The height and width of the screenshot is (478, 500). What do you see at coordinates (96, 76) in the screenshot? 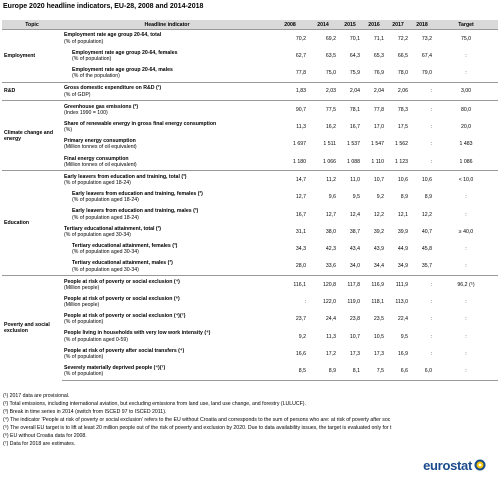
I see `indicator-unit: (% of the population)` at bounding box center [96, 76].